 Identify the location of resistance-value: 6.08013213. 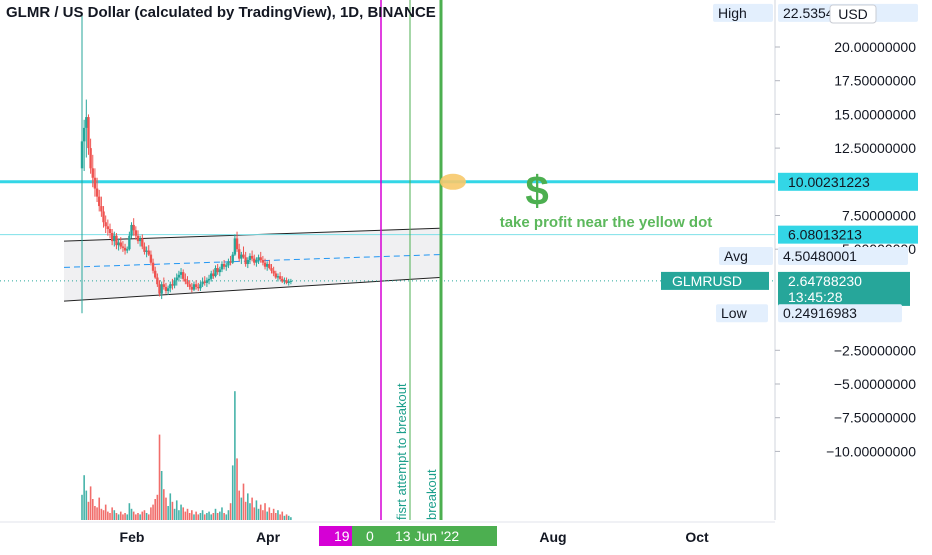
(825, 235).